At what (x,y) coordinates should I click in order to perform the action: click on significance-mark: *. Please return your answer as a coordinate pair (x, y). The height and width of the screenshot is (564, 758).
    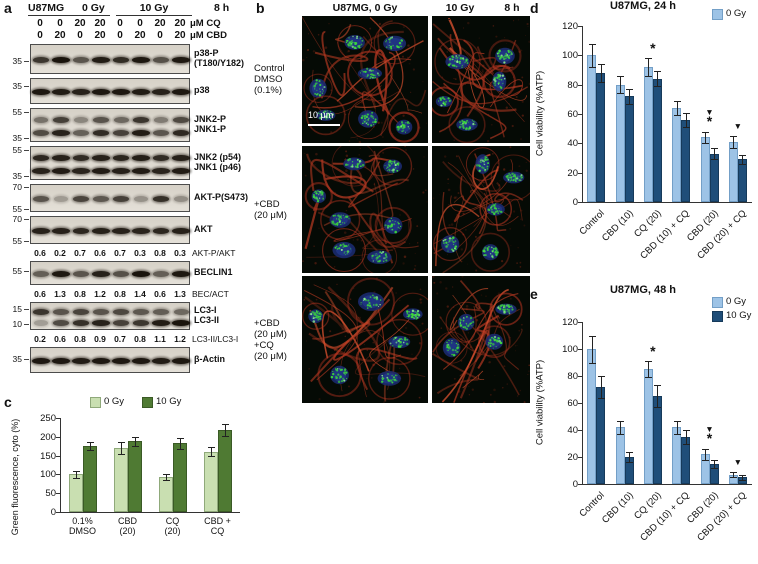
    Looking at the image, I should click on (653, 351).